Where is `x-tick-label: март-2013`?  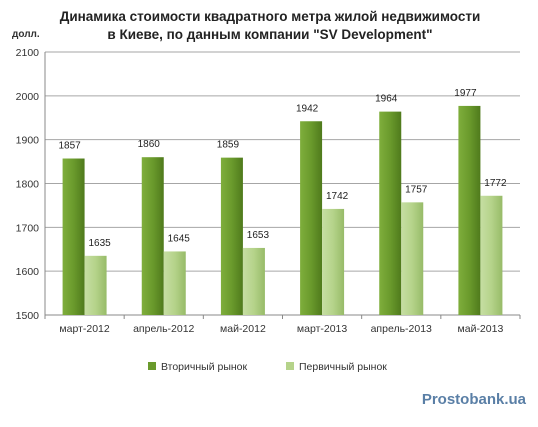 x-tick-label: март-2013 is located at coordinates (322, 329).